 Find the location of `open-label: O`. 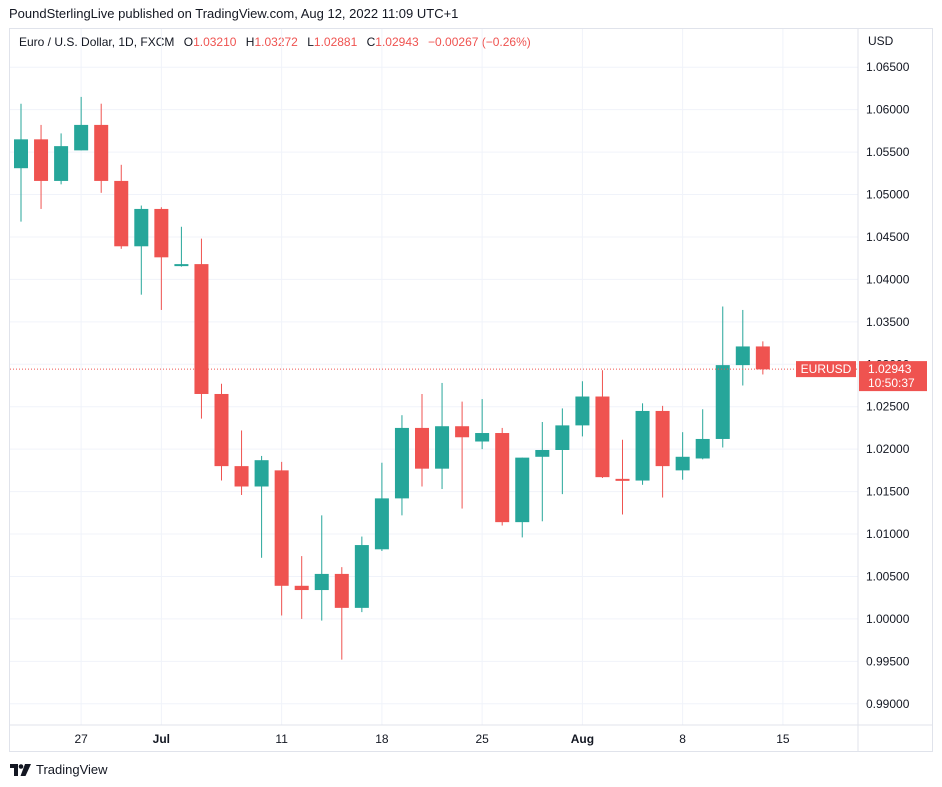

open-label: O is located at coordinates (188, 42).